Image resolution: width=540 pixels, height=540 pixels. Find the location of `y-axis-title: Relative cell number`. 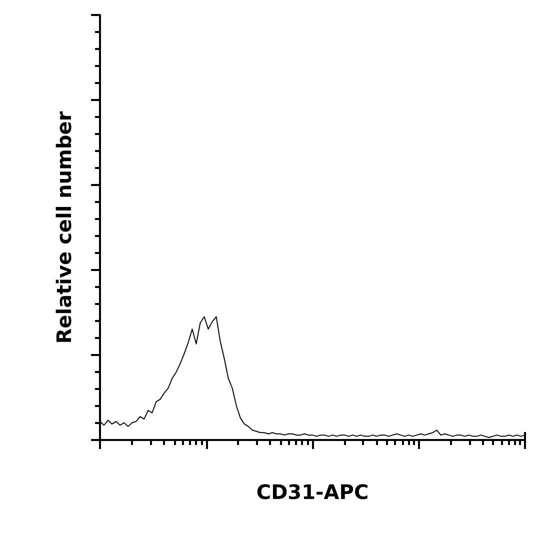

y-axis-title: Relative cell number is located at coordinates (64, 227).